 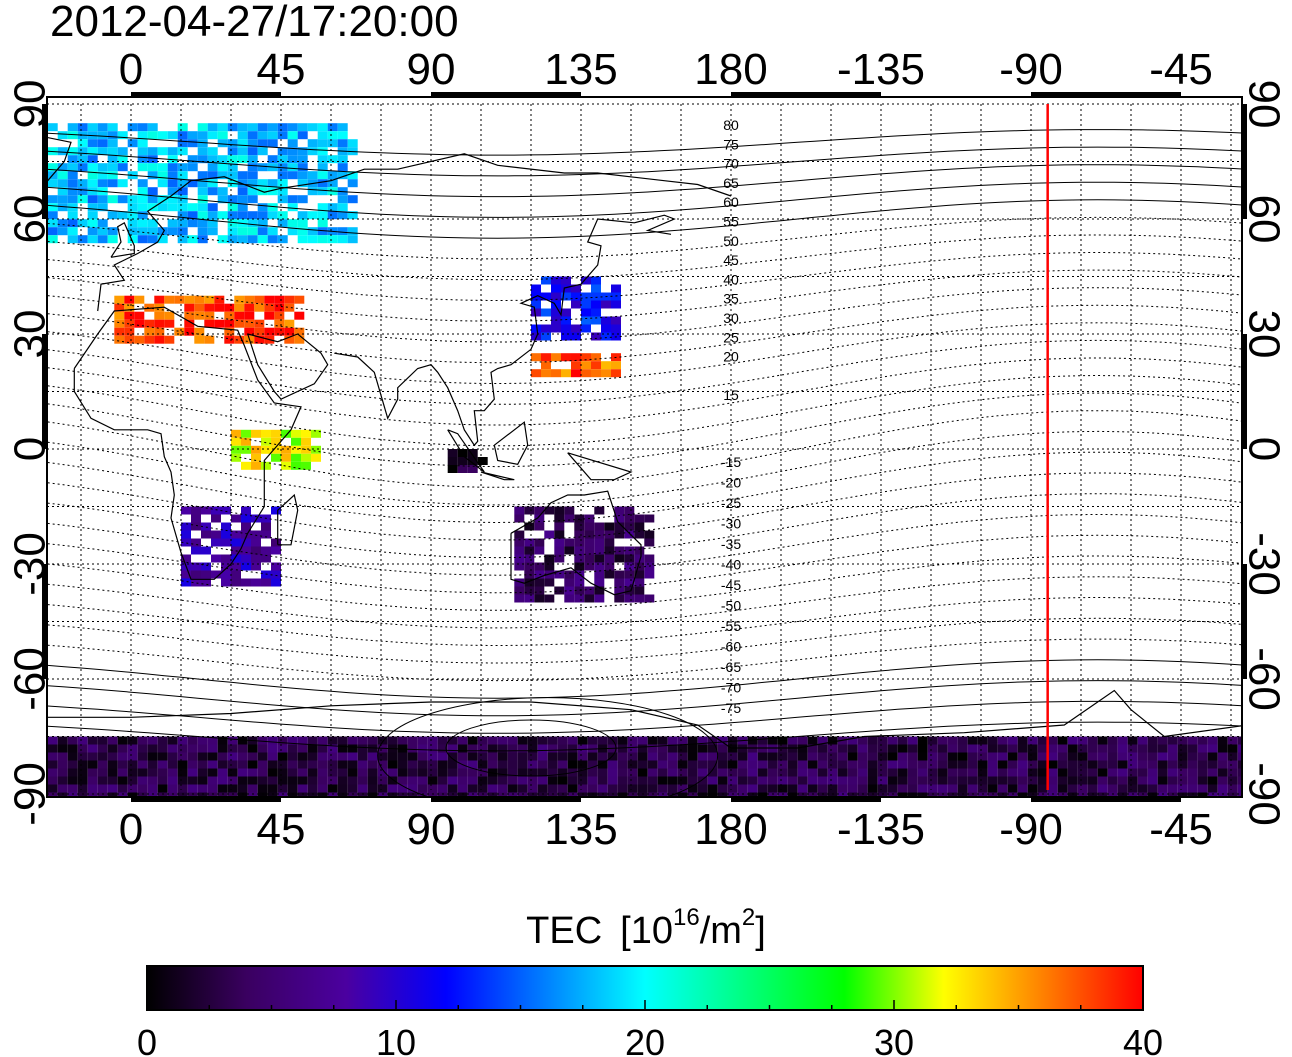 What do you see at coordinates (731, 544) in the screenshot?
I see `contour-label: -35` at bounding box center [731, 544].